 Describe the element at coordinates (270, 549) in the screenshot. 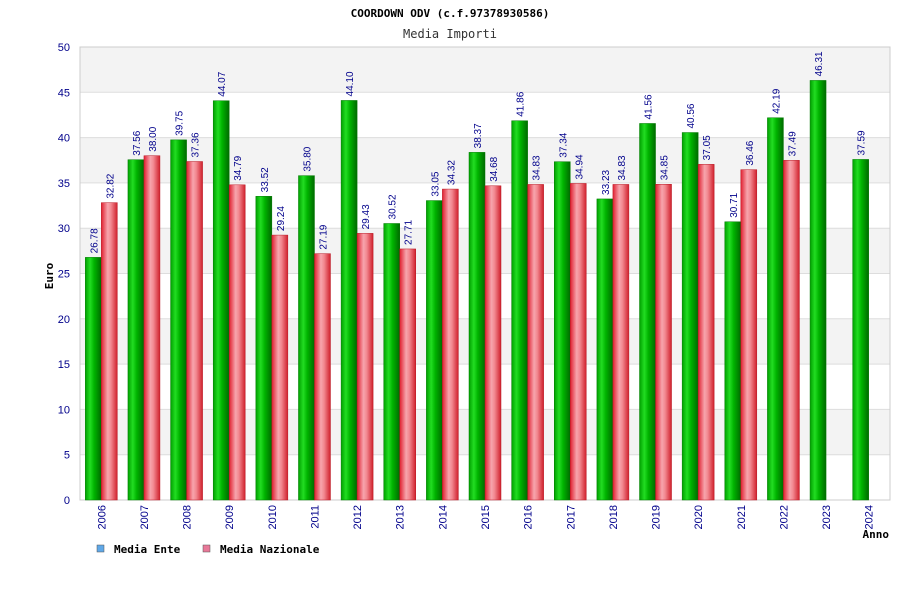

I see `legend-label-media-nazionale: Media Nazionale` at that location.